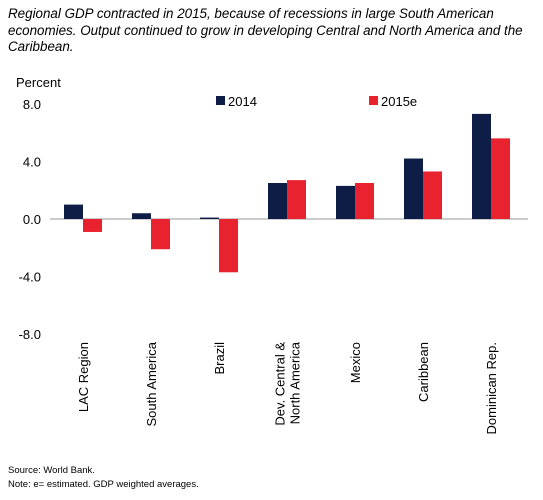  I want to click on x-tick-label: LAC Region, so click(83, 377).